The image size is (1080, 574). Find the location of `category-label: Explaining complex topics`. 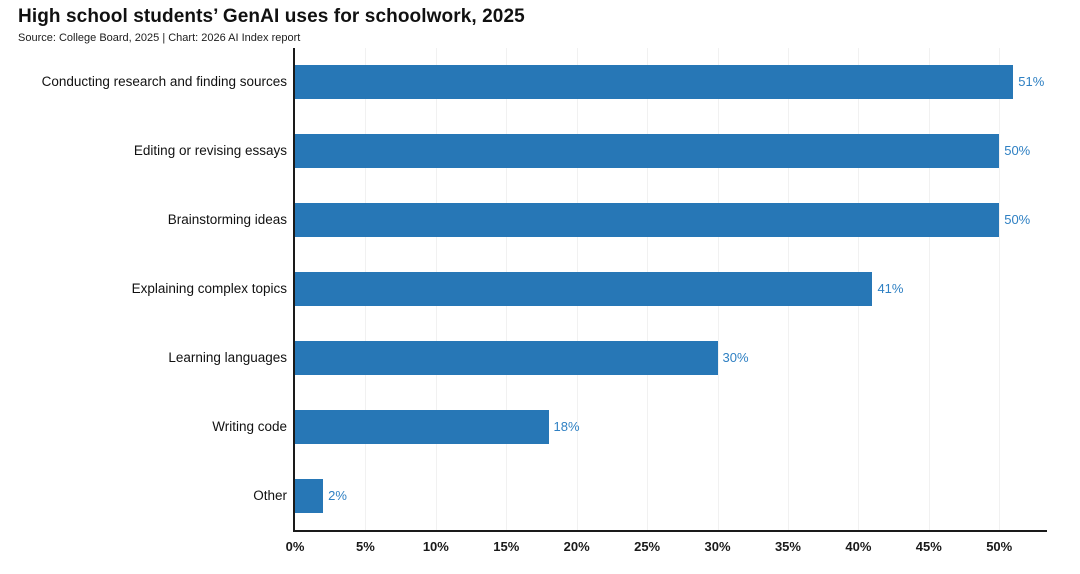

category-label: Explaining complex topics is located at coordinates (209, 288).